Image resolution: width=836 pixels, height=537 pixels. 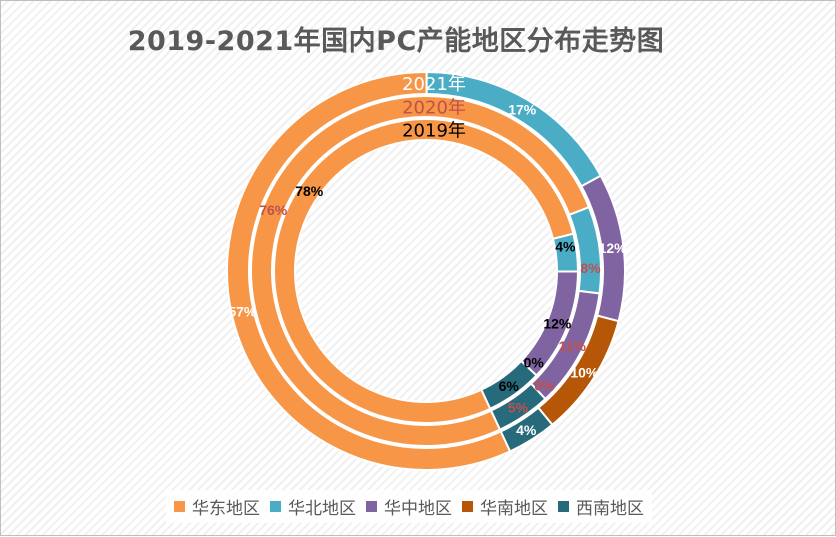 I want to click on data-label: 78%, so click(x=309, y=191).